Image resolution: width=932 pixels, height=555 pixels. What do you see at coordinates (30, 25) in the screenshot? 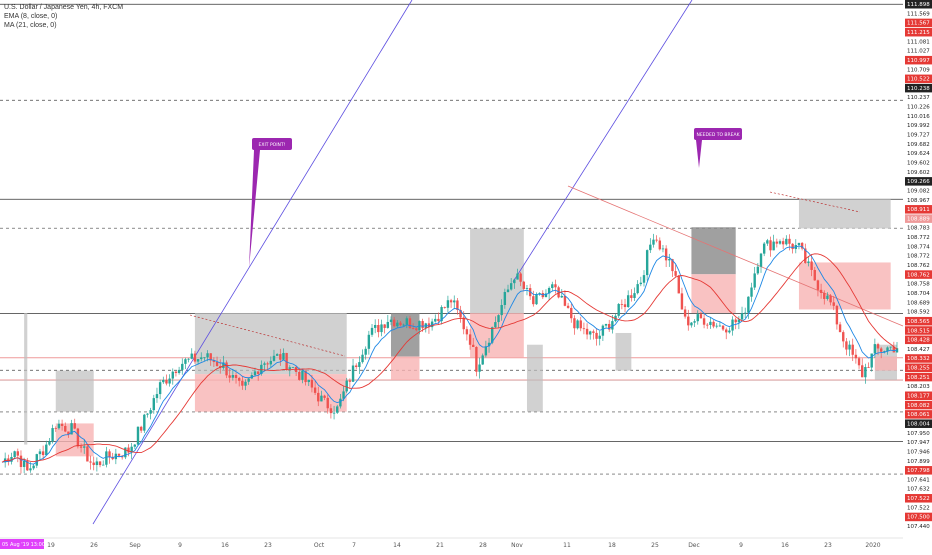
I see `legend-ma: MA (21, close, 0)` at bounding box center [30, 25].